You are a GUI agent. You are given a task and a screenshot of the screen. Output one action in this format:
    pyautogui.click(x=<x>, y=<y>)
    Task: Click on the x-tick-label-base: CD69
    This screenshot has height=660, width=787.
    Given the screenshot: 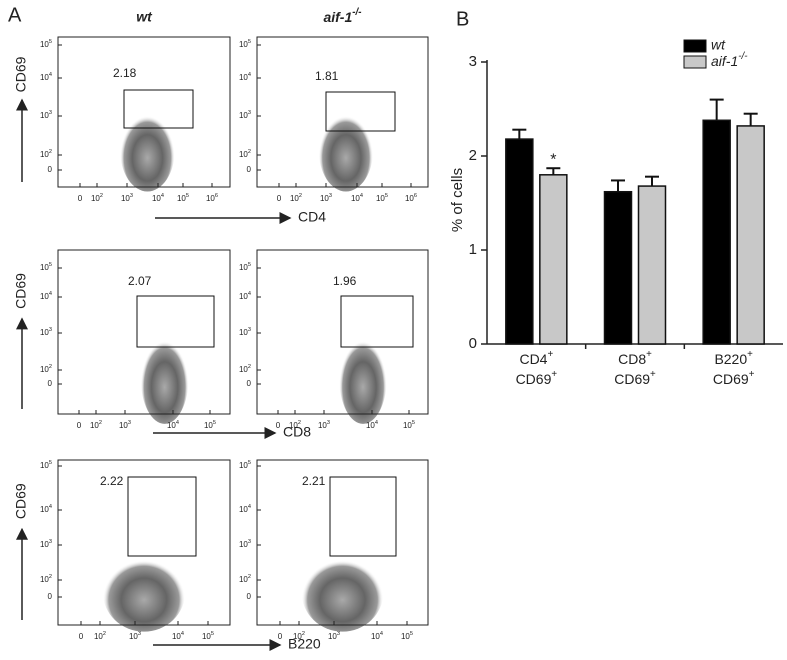 What is the action you would take?
    pyautogui.click(x=632, y=379)
    